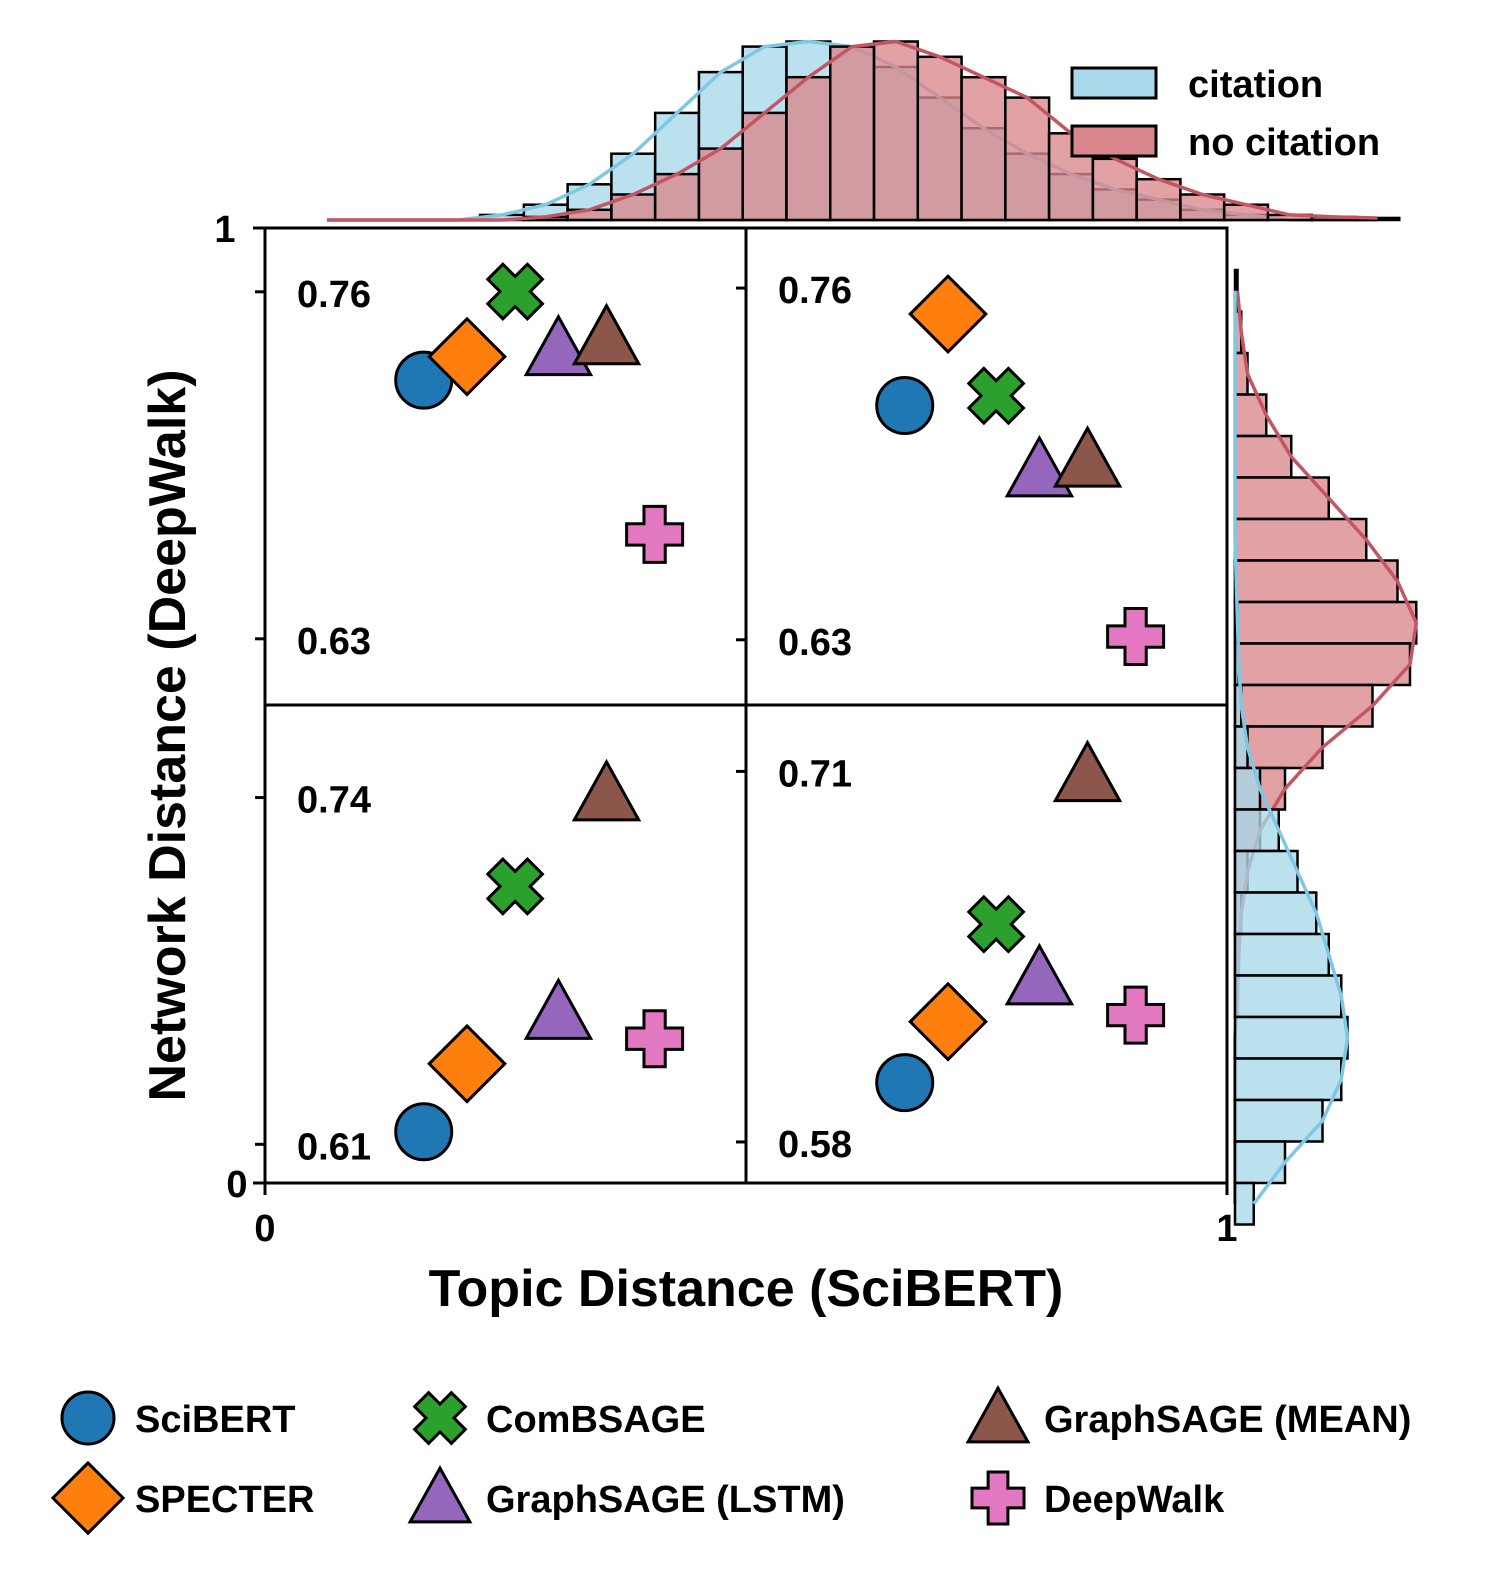  Describe the element at coordinates (998, 1498) in the screenshot. I see `legend-marker-deepwalk` at that location.